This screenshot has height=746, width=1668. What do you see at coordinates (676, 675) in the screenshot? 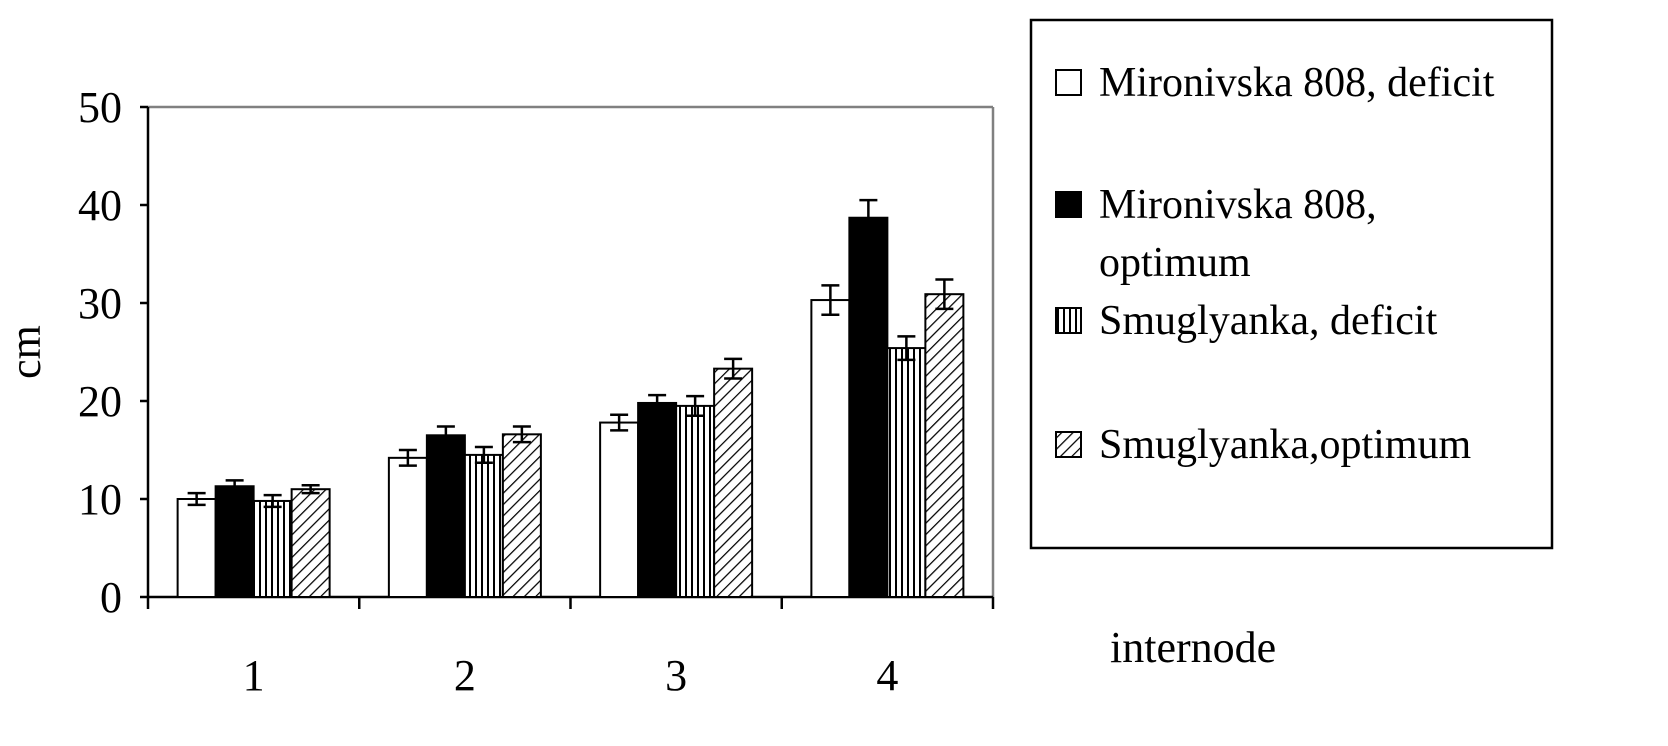
I see `x-tick-label: 3` at bounding box center [676, 675].